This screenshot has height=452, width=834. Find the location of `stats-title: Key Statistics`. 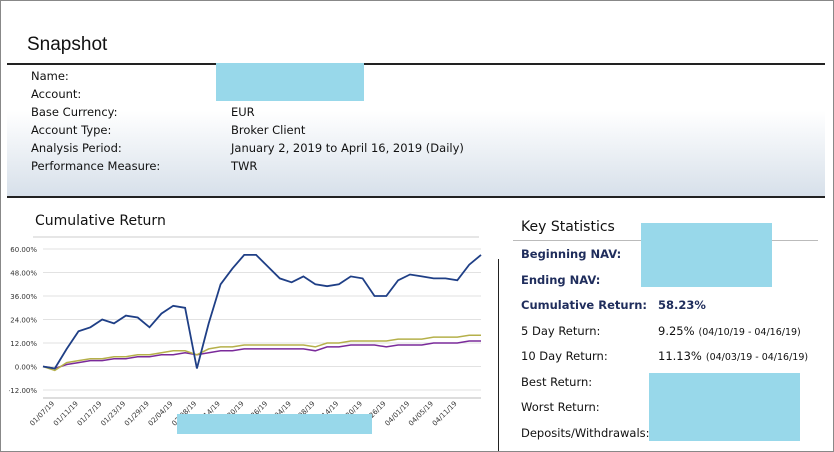

stats-title: Key Statistics is located at coordinates (568, 227).